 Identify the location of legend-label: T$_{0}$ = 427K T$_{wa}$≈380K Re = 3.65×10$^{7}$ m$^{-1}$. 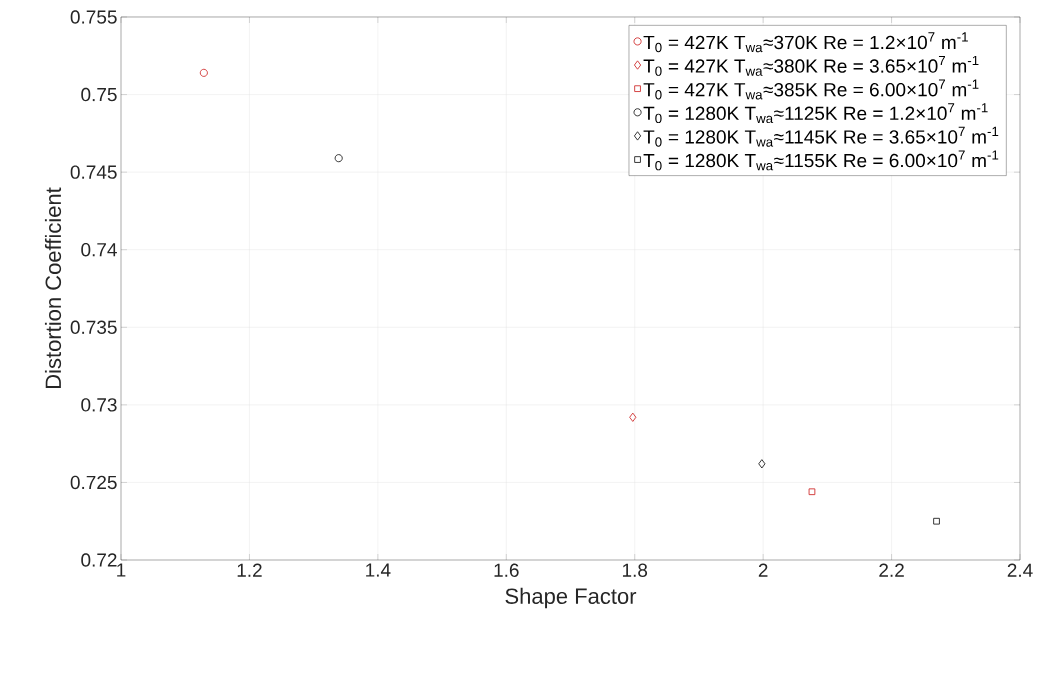
(811, 65).